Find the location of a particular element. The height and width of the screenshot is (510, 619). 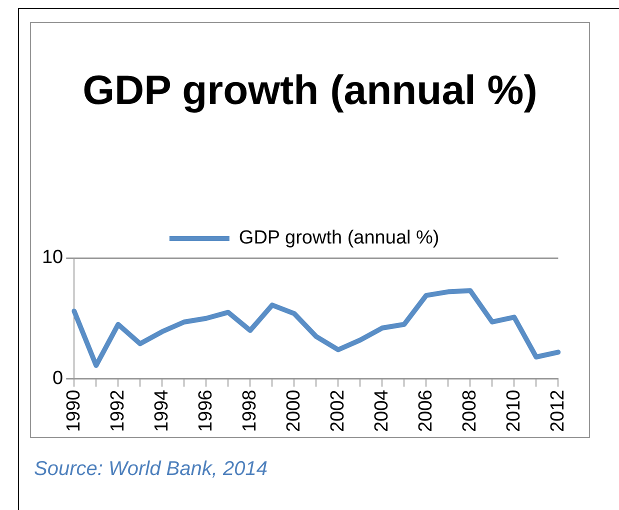

x-tick-label: 2008 is located at coordinates (469, 411).